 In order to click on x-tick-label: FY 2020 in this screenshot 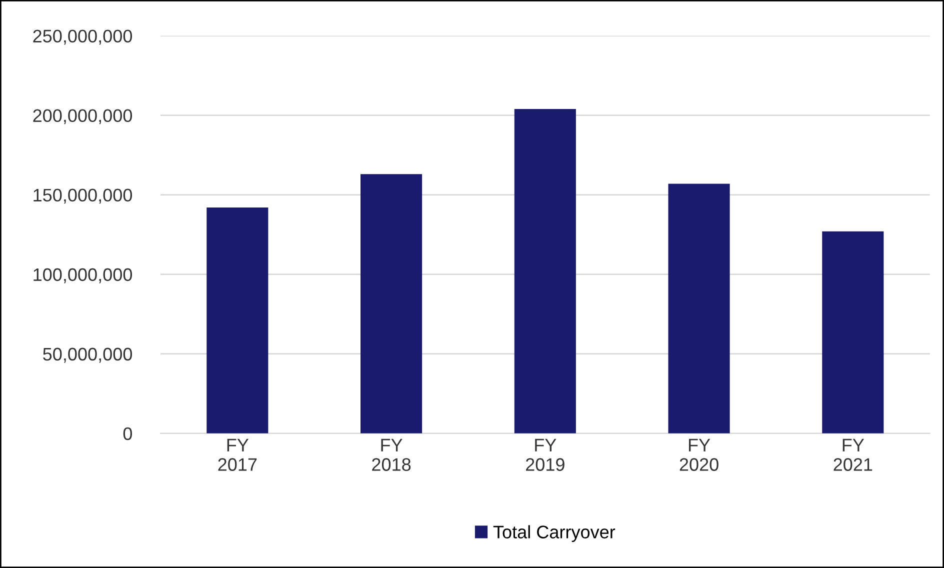, I will do `click(699, 454)`.